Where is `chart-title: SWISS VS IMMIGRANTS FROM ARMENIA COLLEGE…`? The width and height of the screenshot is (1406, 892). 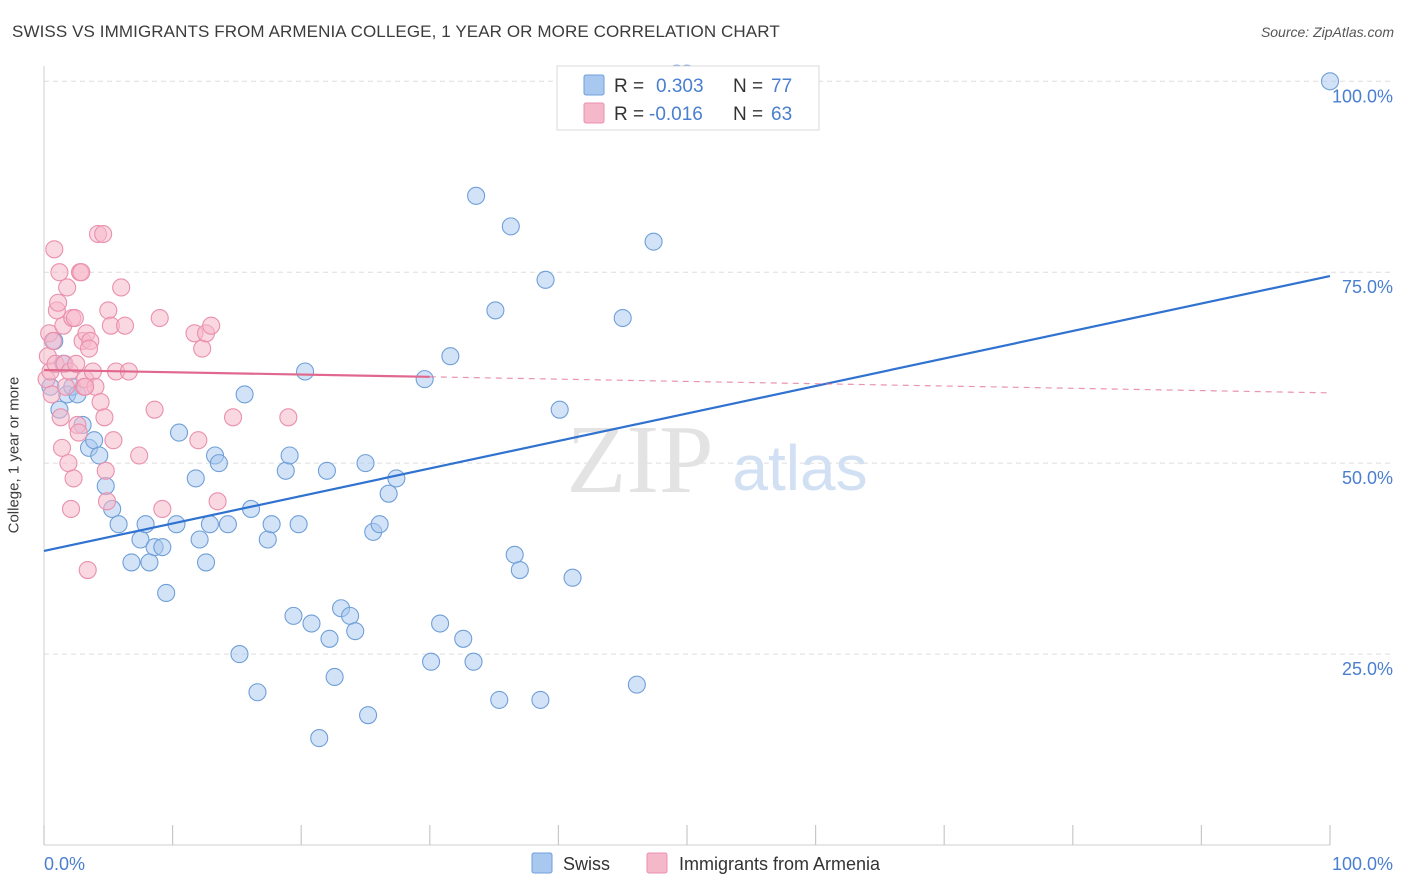 chart-title: SWISS VS IMMIGRANTS FROM ARMENIA COLLEGE… is located at coordinates (396, 31).